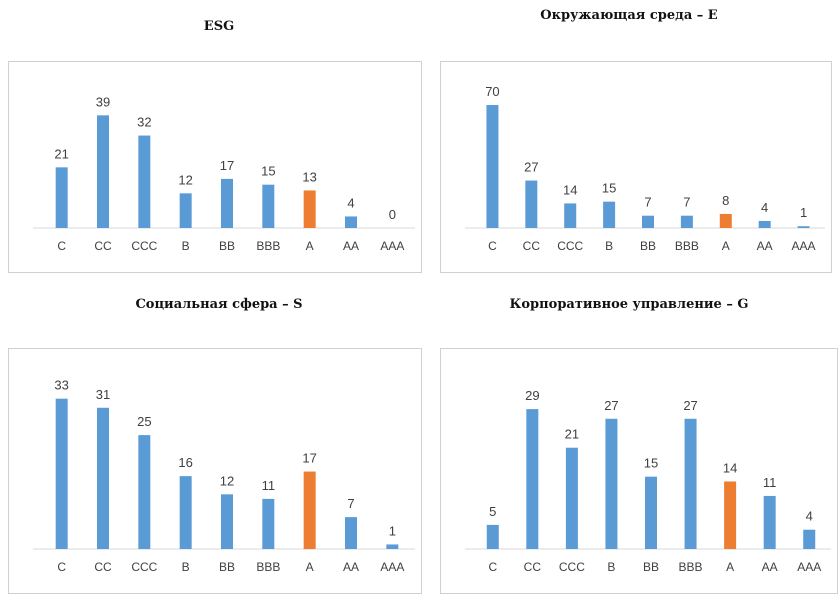  Describe the element at coordinates (809, 516) in the screenshot. I see `data-label-aaa: 4` at that location.